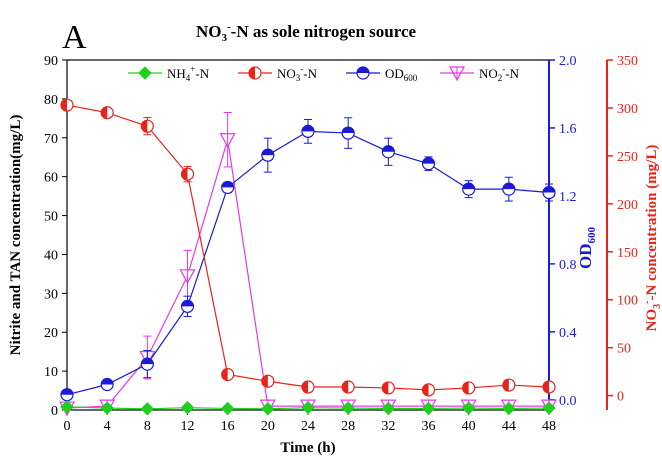  What do you see at coordinates (74, 37) in the screenshot?
I see `panel-label: A` at bounding box center [74, 37].